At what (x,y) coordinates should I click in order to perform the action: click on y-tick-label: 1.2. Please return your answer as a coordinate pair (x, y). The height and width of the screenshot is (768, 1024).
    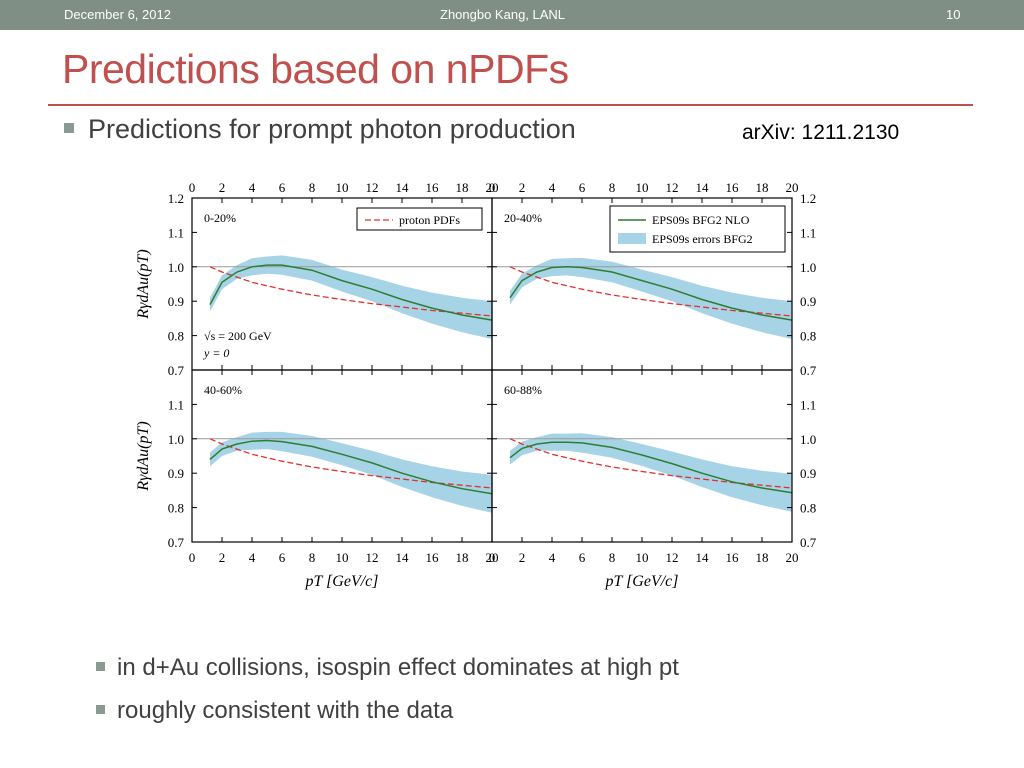
    Looking at the image, I should click on (176, 198).